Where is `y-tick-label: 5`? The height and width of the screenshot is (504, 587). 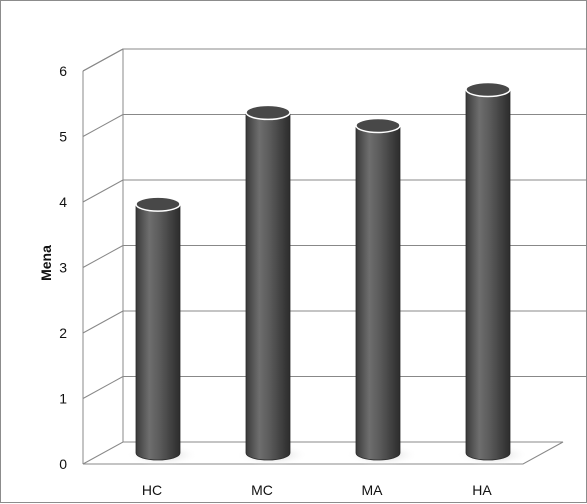
y-tick-label: 5 is located at coordinates (63, 137).